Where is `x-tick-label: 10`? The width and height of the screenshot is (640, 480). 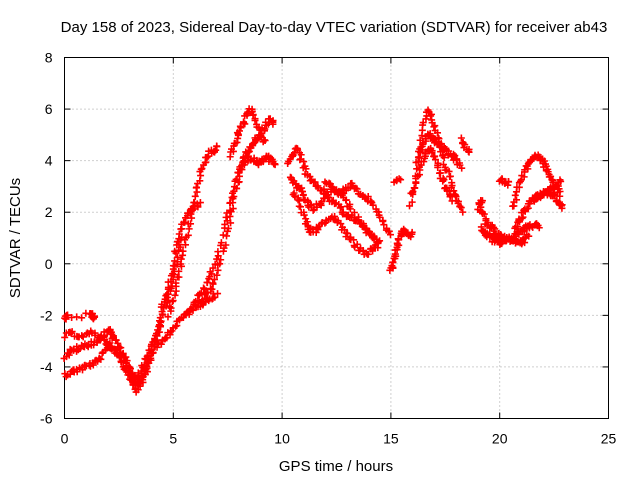
x-tick-label: 10 is located at coordinates (282, 439).